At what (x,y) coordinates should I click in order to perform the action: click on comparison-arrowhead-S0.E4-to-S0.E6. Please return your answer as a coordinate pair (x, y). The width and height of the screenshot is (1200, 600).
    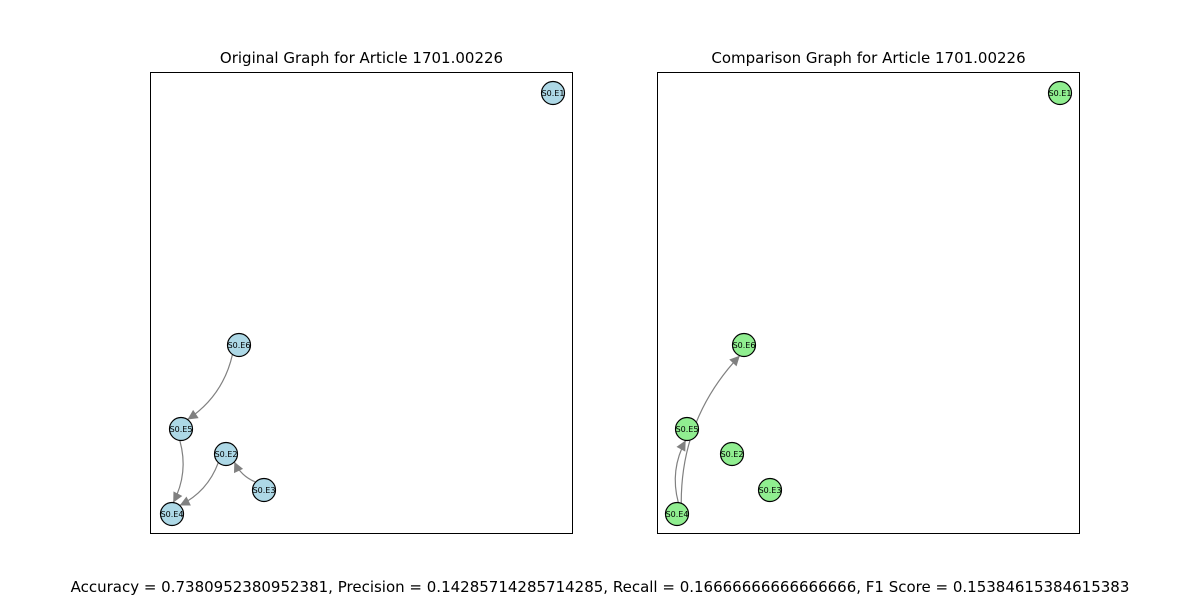
    Looking at the image, I should click on (734, 361).